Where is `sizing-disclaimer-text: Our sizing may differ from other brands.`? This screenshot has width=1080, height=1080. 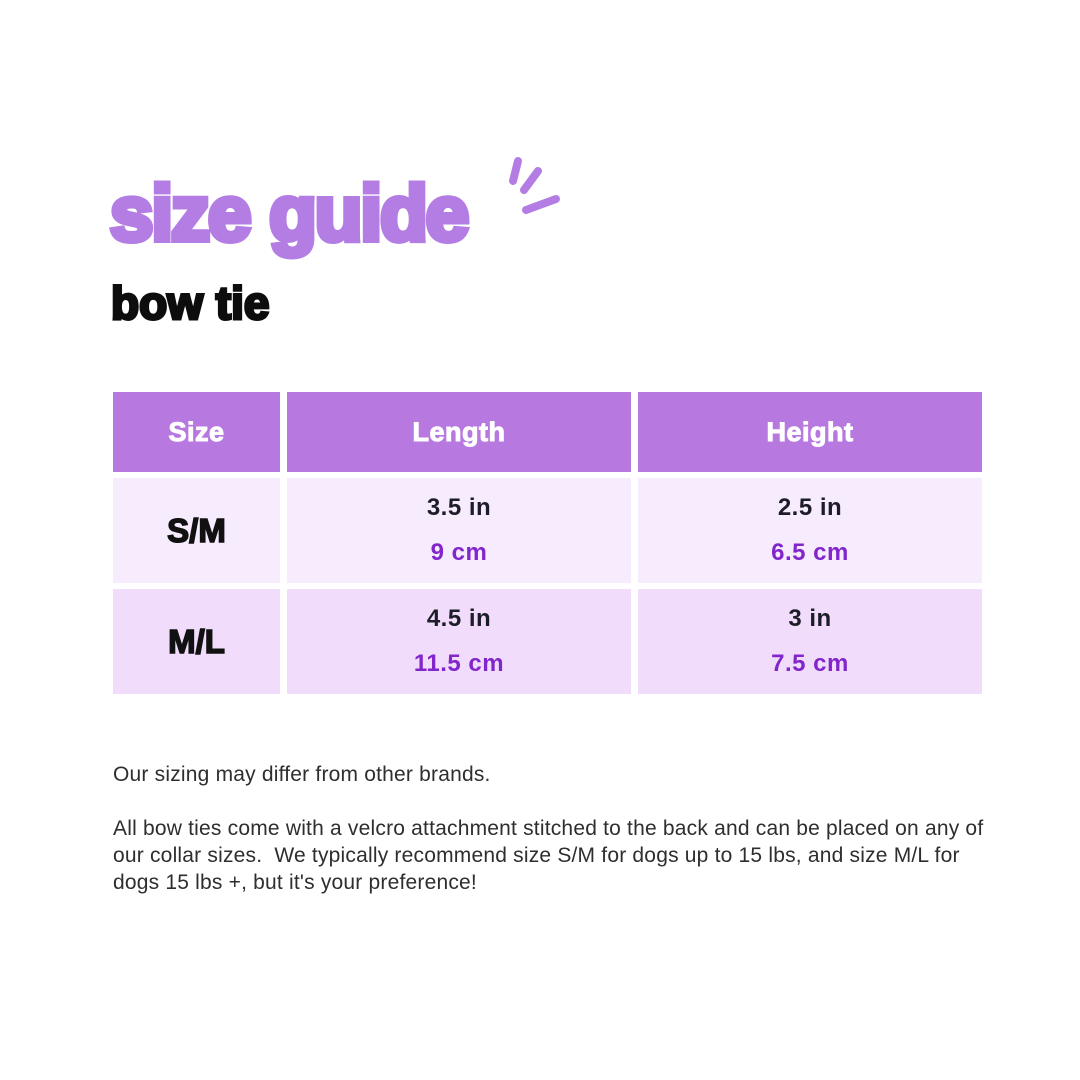
sizing-disclaimer-text: Our sizing may differ from other brands. is located at coordinates (302, 774).